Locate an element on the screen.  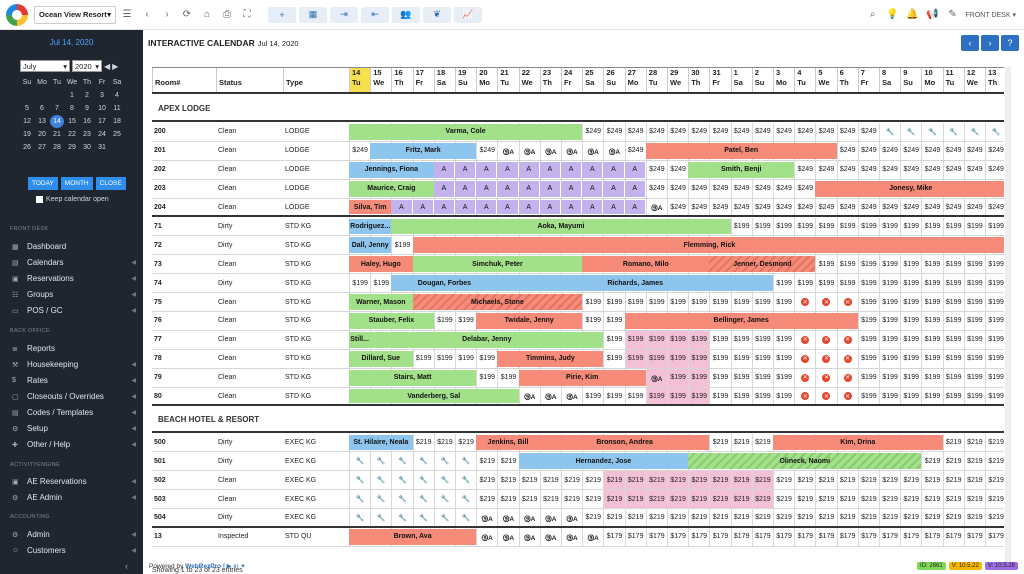
sidebar-item-groups: ☷ Groups ◀ is located at coordinates (74, 294).